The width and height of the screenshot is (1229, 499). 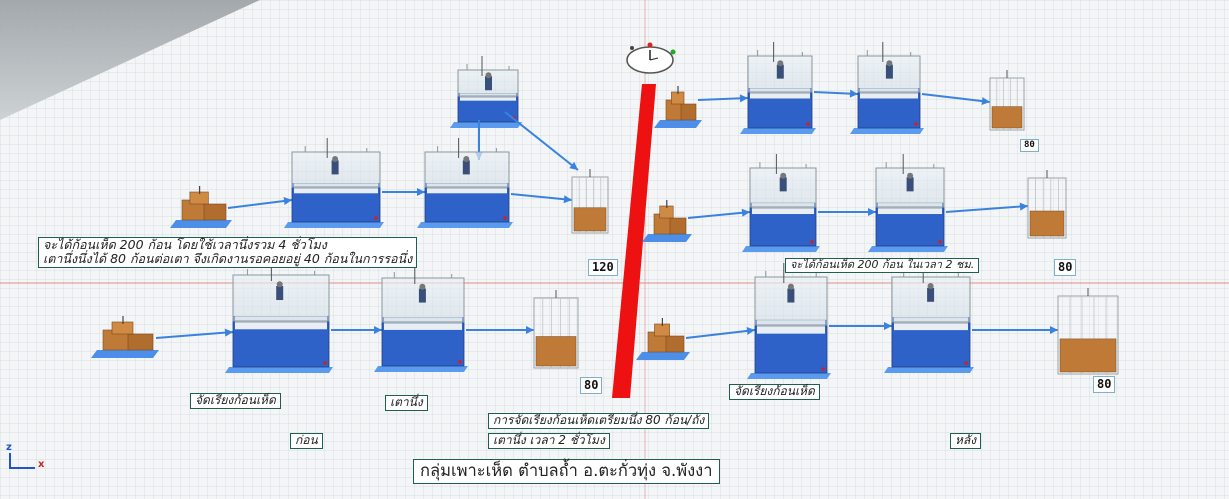 What do you see at coordinates (10, 461) in the screenshot?
I see `z-axis-icon` at bounding box center [10, 461].